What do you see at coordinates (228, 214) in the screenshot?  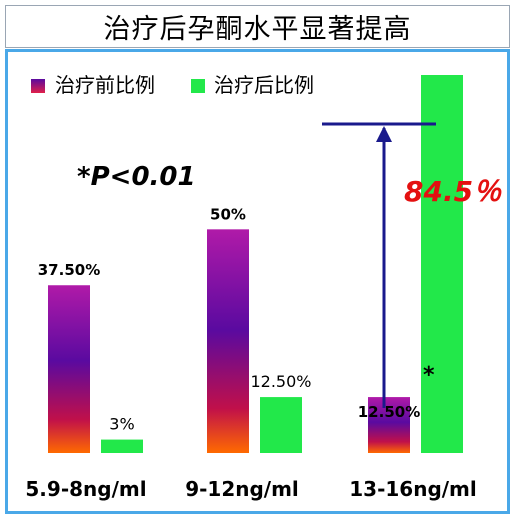 I see `data-label-before-1: 50%` at bounding box center [228, 214].